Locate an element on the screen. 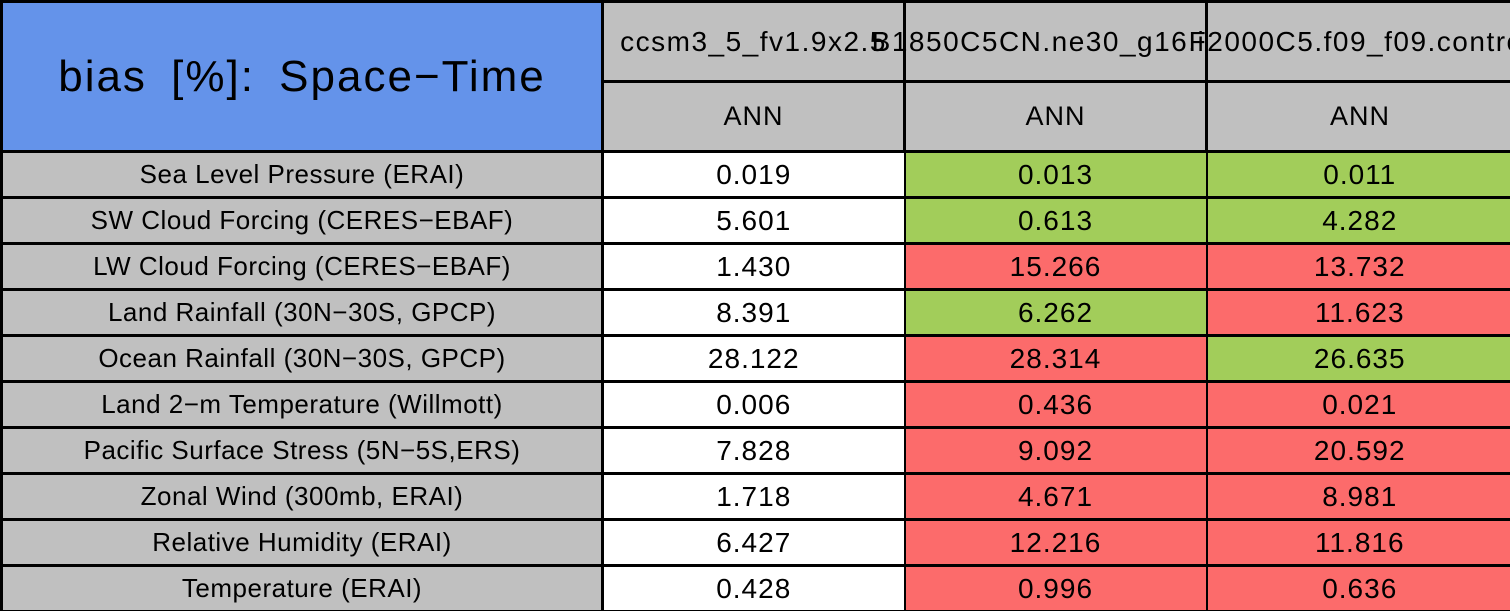 The height and width of the screenshot is (611, 1510). value-cell: 5.601 is located at coordinates (753, 220).